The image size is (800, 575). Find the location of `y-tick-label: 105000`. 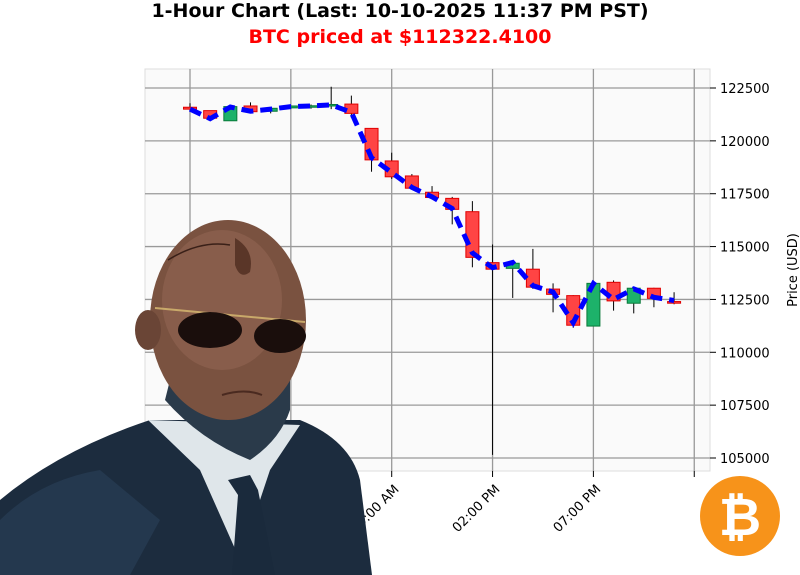

y-tick-label: 105000 is located at coordinates (745, 459).